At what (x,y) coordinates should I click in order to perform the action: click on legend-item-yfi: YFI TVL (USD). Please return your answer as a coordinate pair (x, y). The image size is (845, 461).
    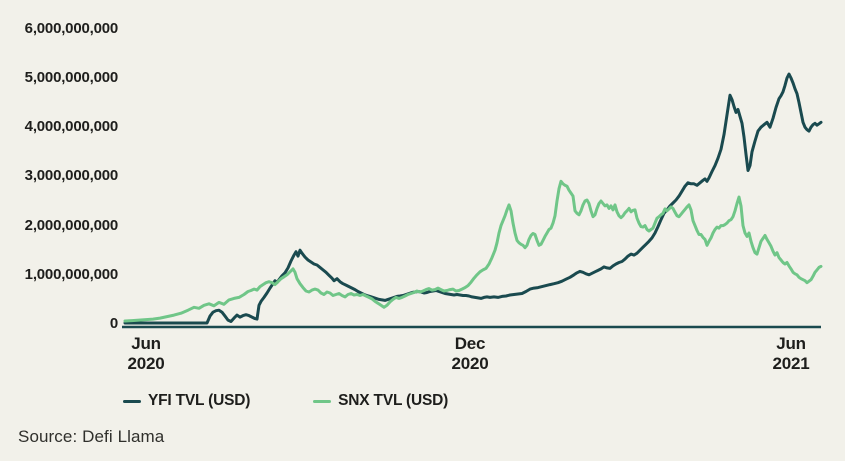
    Looking at the image, I should click on (186, 401).